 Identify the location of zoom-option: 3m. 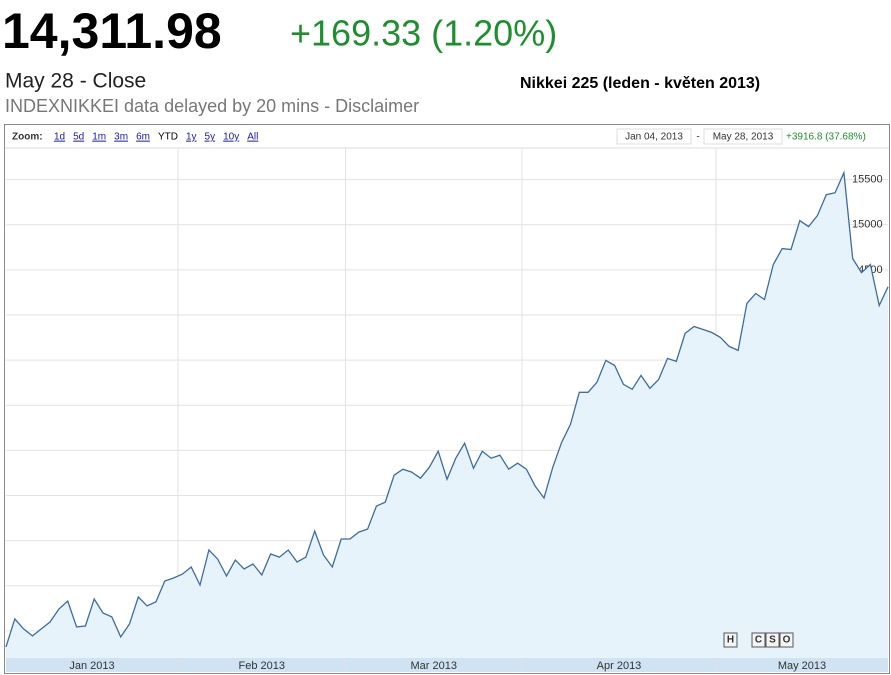
(121, 137).